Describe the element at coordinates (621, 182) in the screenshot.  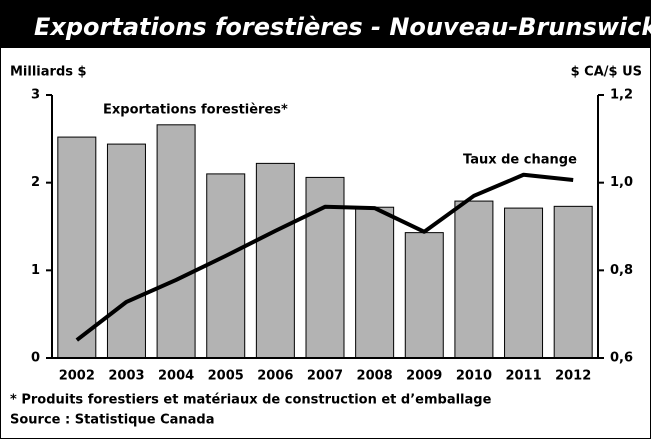
I see `y2-tick-label: 1,0` at that location.